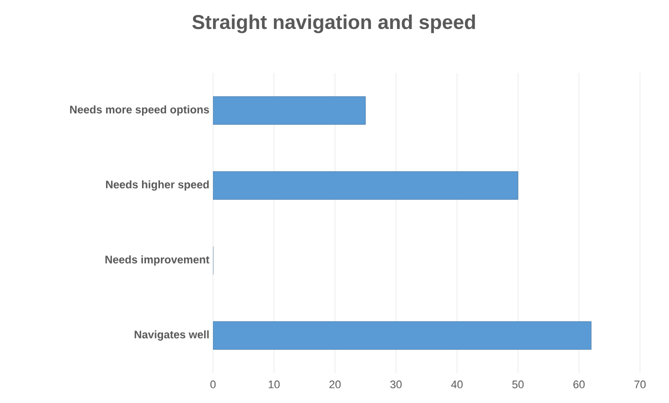  Describe the element at coordinates (171, 335) in the screenshot. I see `y-tick-label: Navigates well` at that location.